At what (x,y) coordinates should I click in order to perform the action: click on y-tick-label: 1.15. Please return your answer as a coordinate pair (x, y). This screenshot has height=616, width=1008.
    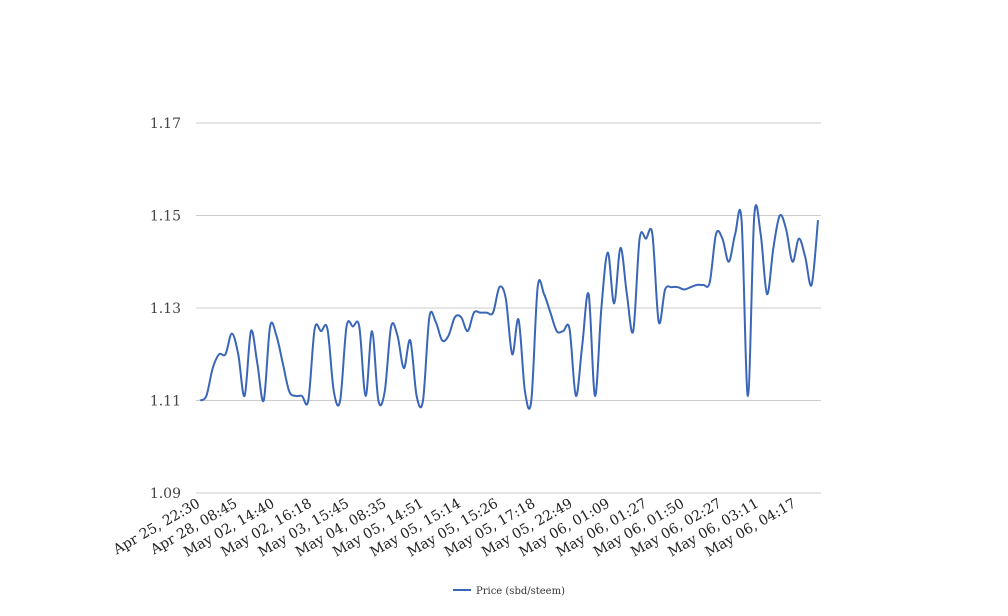
    Looking at the image, I should click on (165, 217).